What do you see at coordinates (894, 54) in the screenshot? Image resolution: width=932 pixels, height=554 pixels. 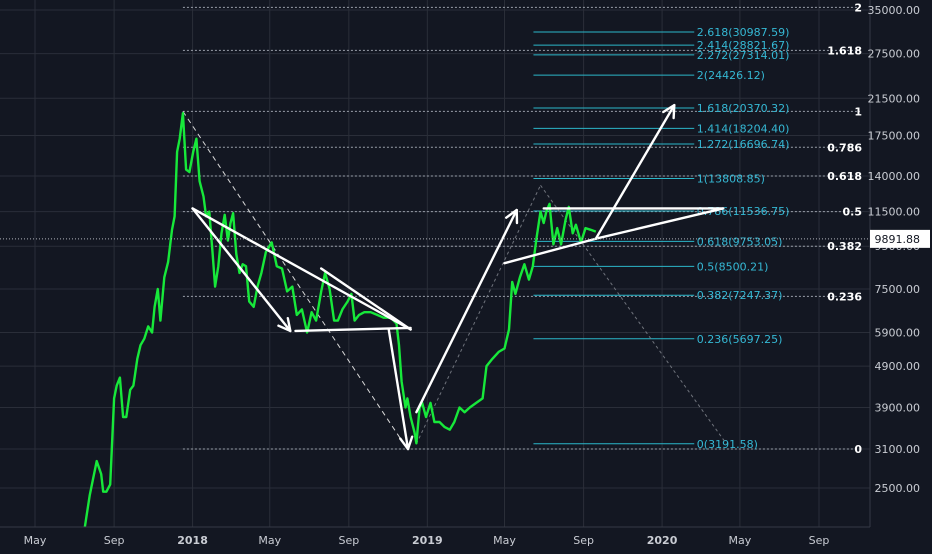 I see `price-tick-label: 27500.00` at bounding box center [894, 54].